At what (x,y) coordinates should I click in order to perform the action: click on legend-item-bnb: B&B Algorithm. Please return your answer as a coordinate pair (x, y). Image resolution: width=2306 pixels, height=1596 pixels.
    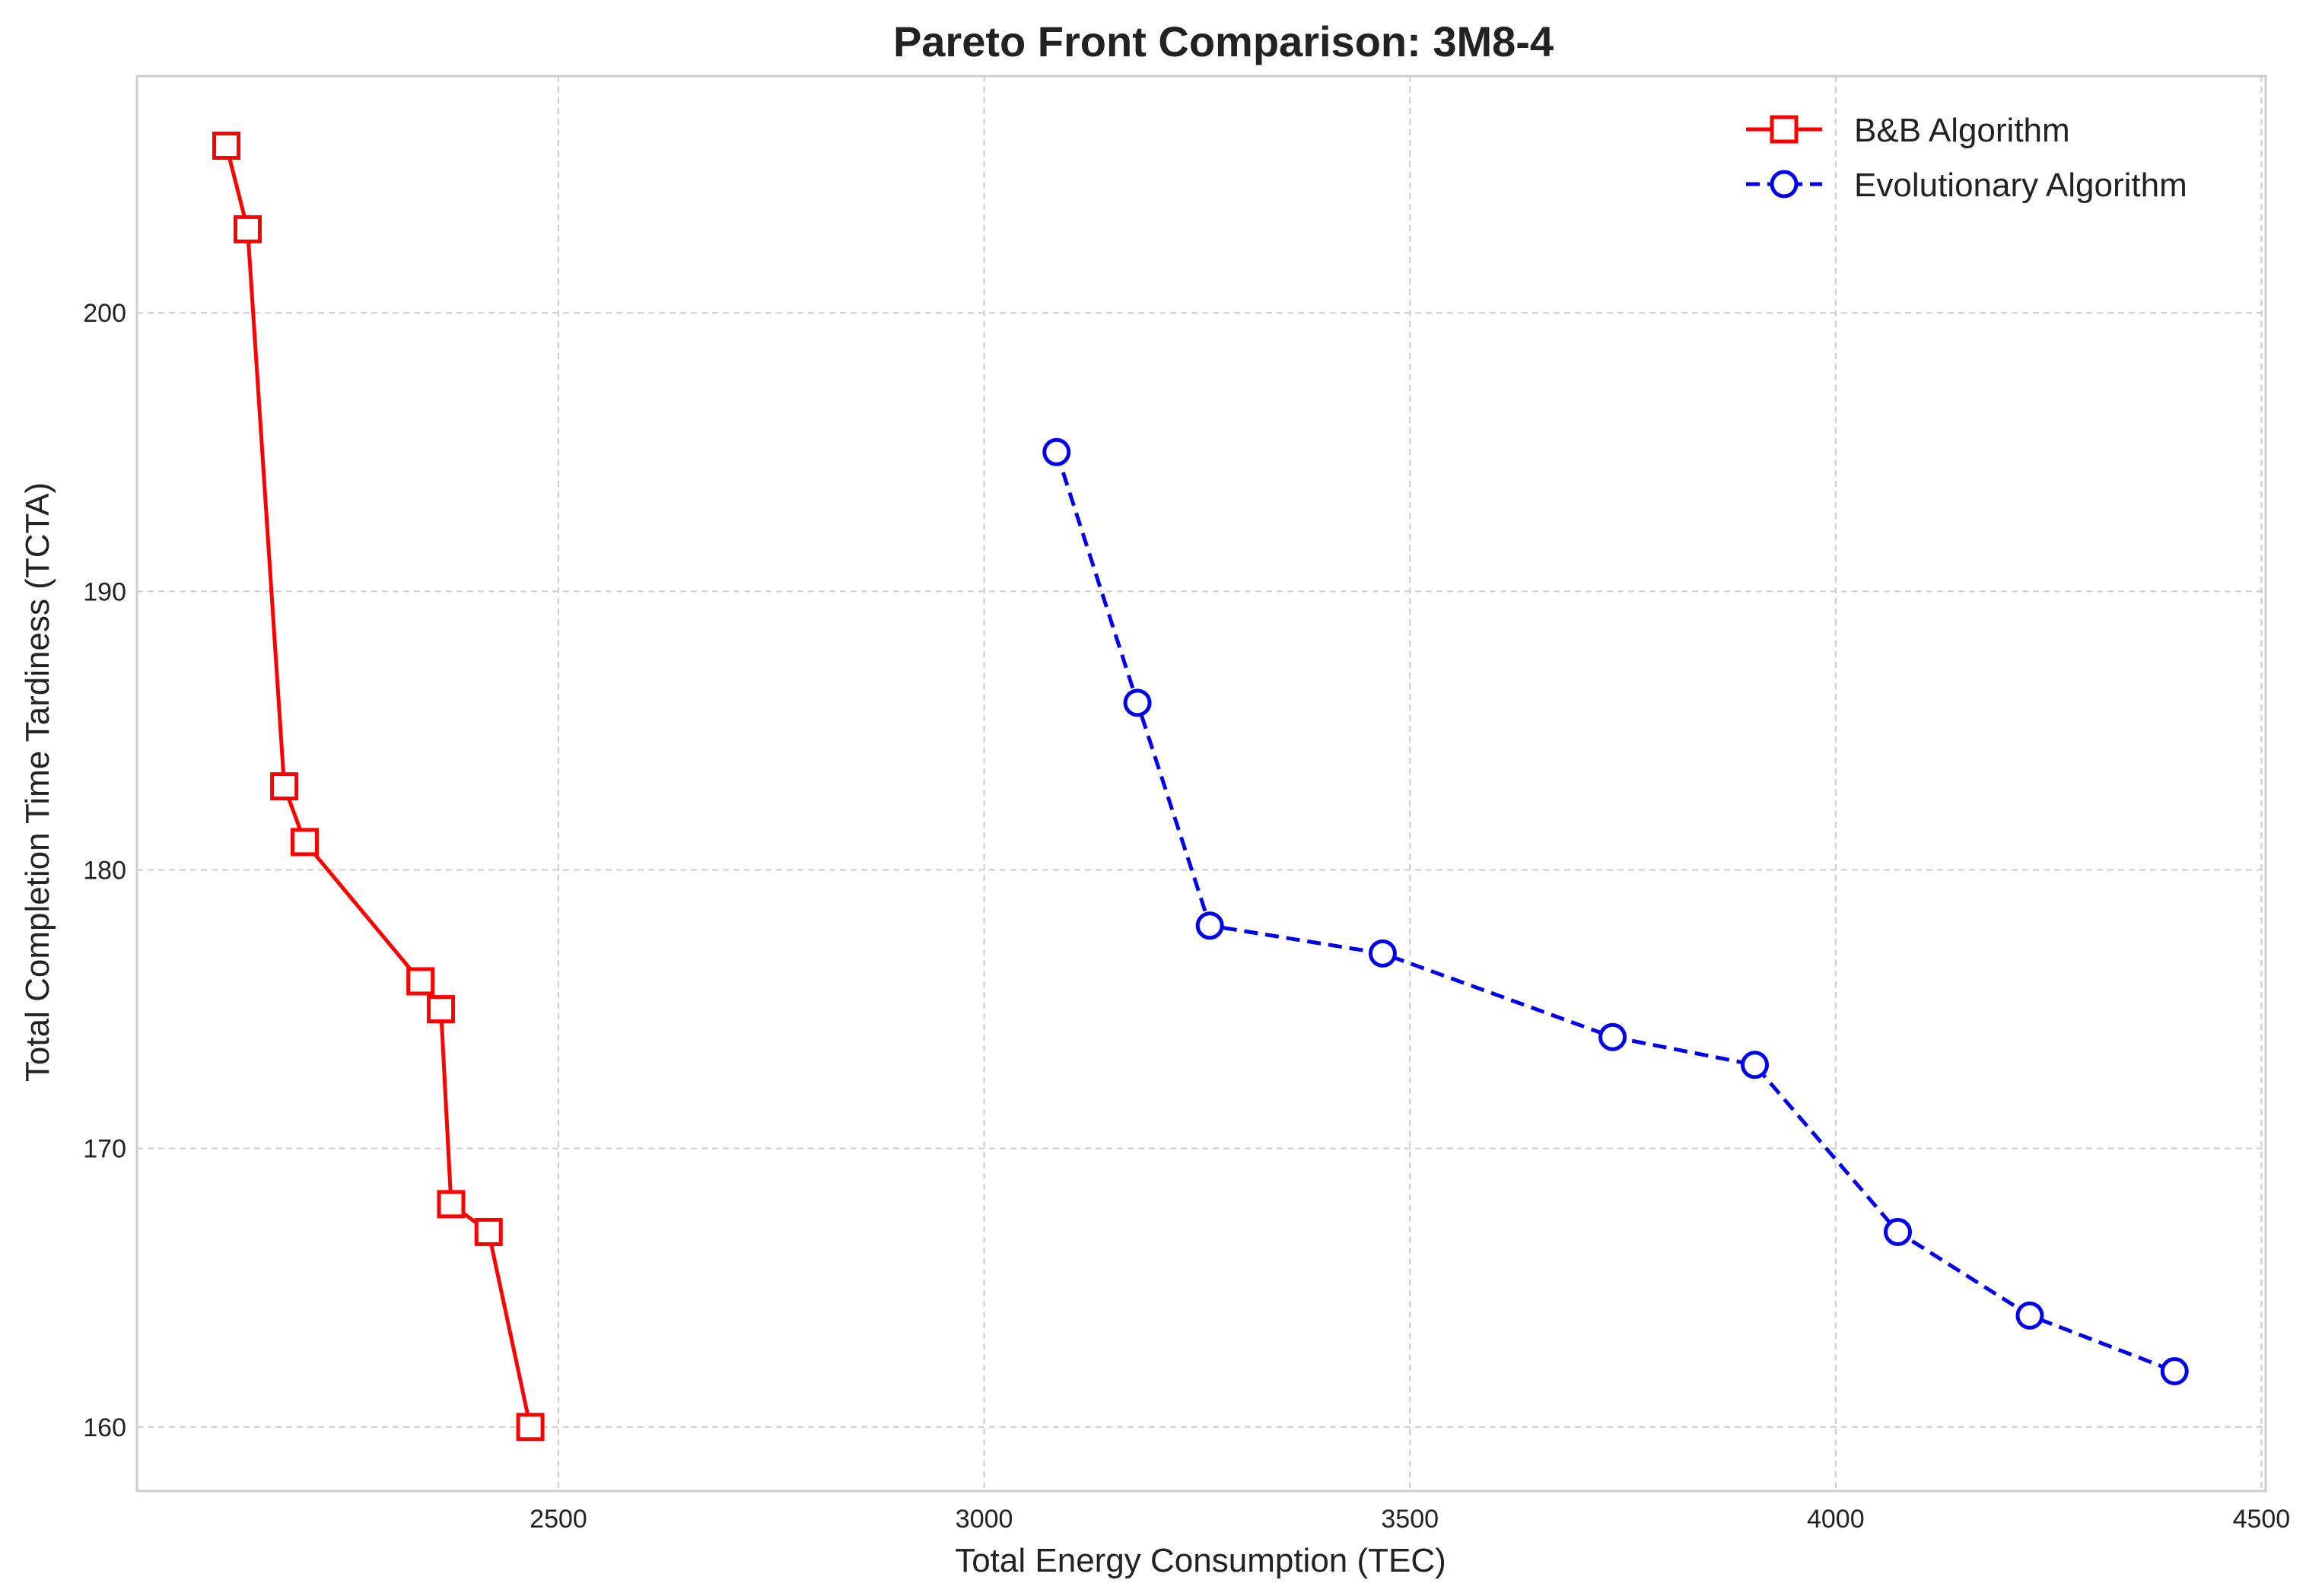
    Looking at the image, I should click on (1908, 130).